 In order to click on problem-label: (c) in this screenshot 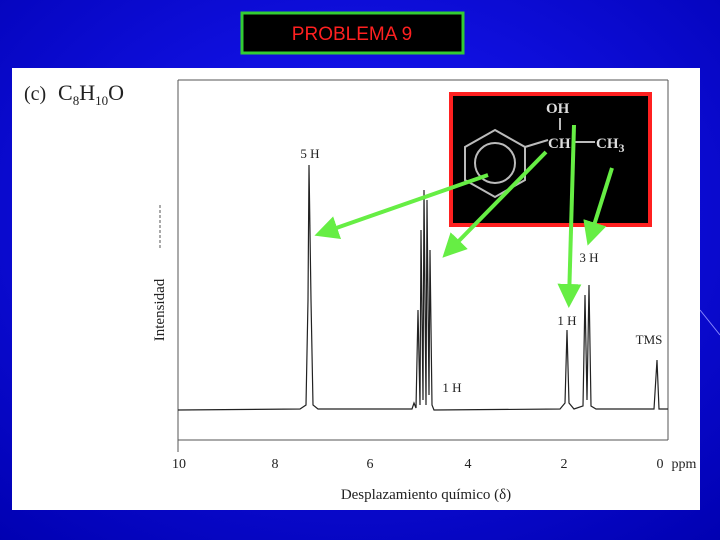, I will do `click(35, 94)`.